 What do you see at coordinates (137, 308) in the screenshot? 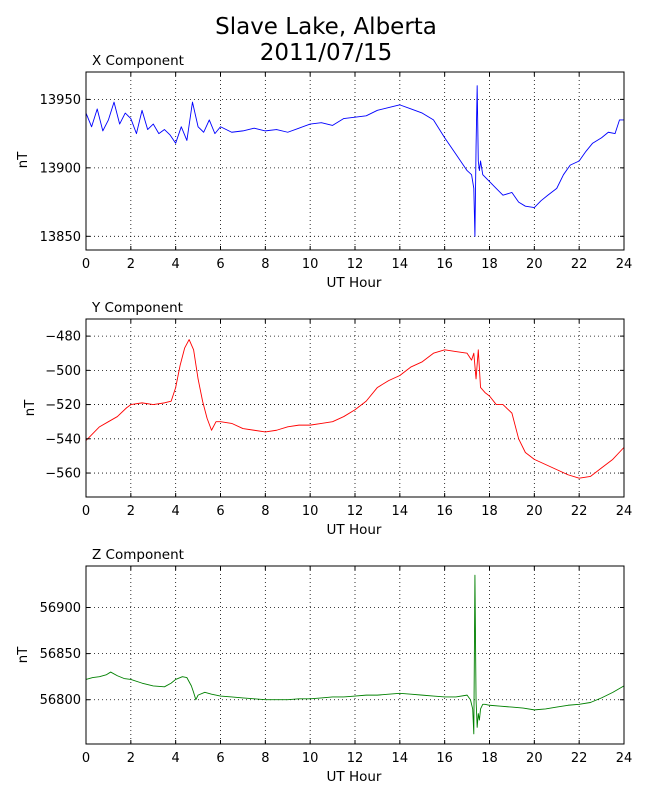
I see `panel-title: Y Component` at bounding box center [137, 308].